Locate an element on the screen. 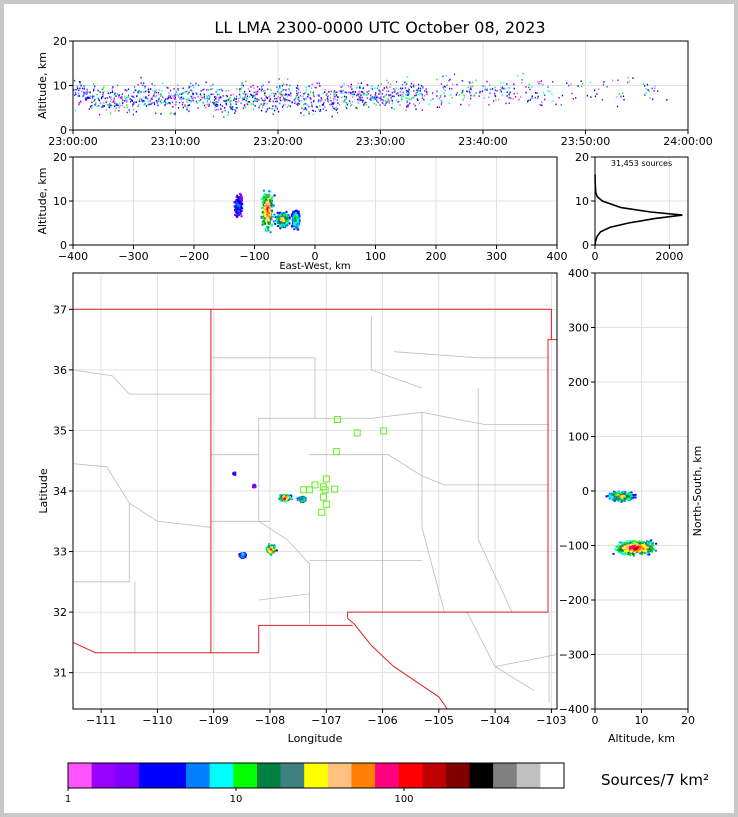 The height and width of the screenshot is (817, 738). x-tick-label: −300 is located at coordinates (133, 256).